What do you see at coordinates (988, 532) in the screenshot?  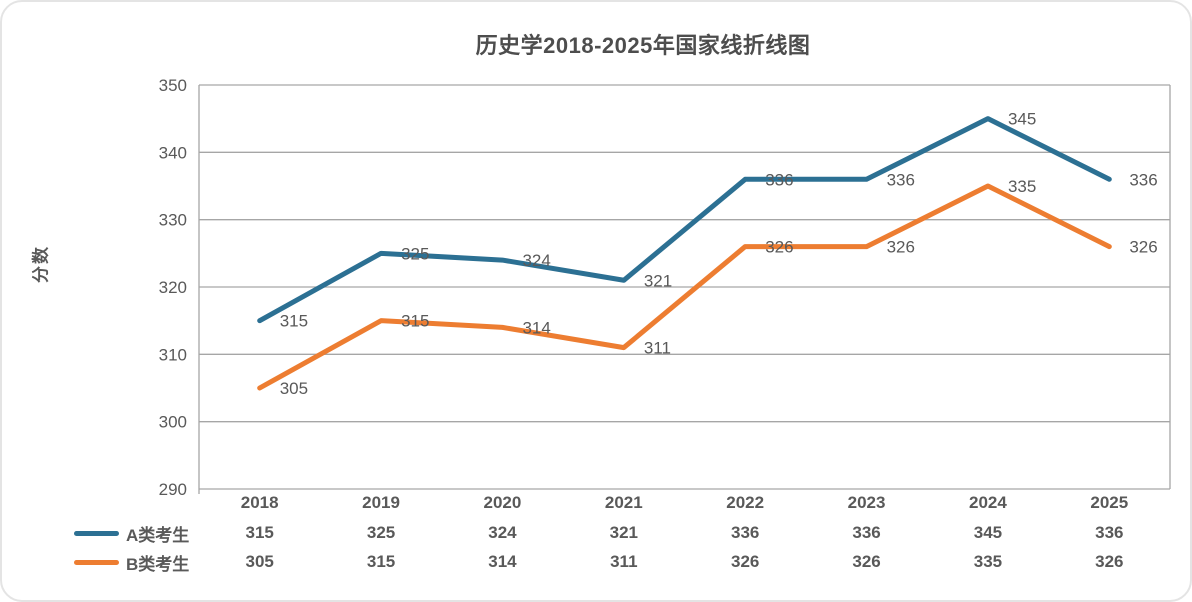 I see `table-value-a: 345` at bounding box center [988, 532].